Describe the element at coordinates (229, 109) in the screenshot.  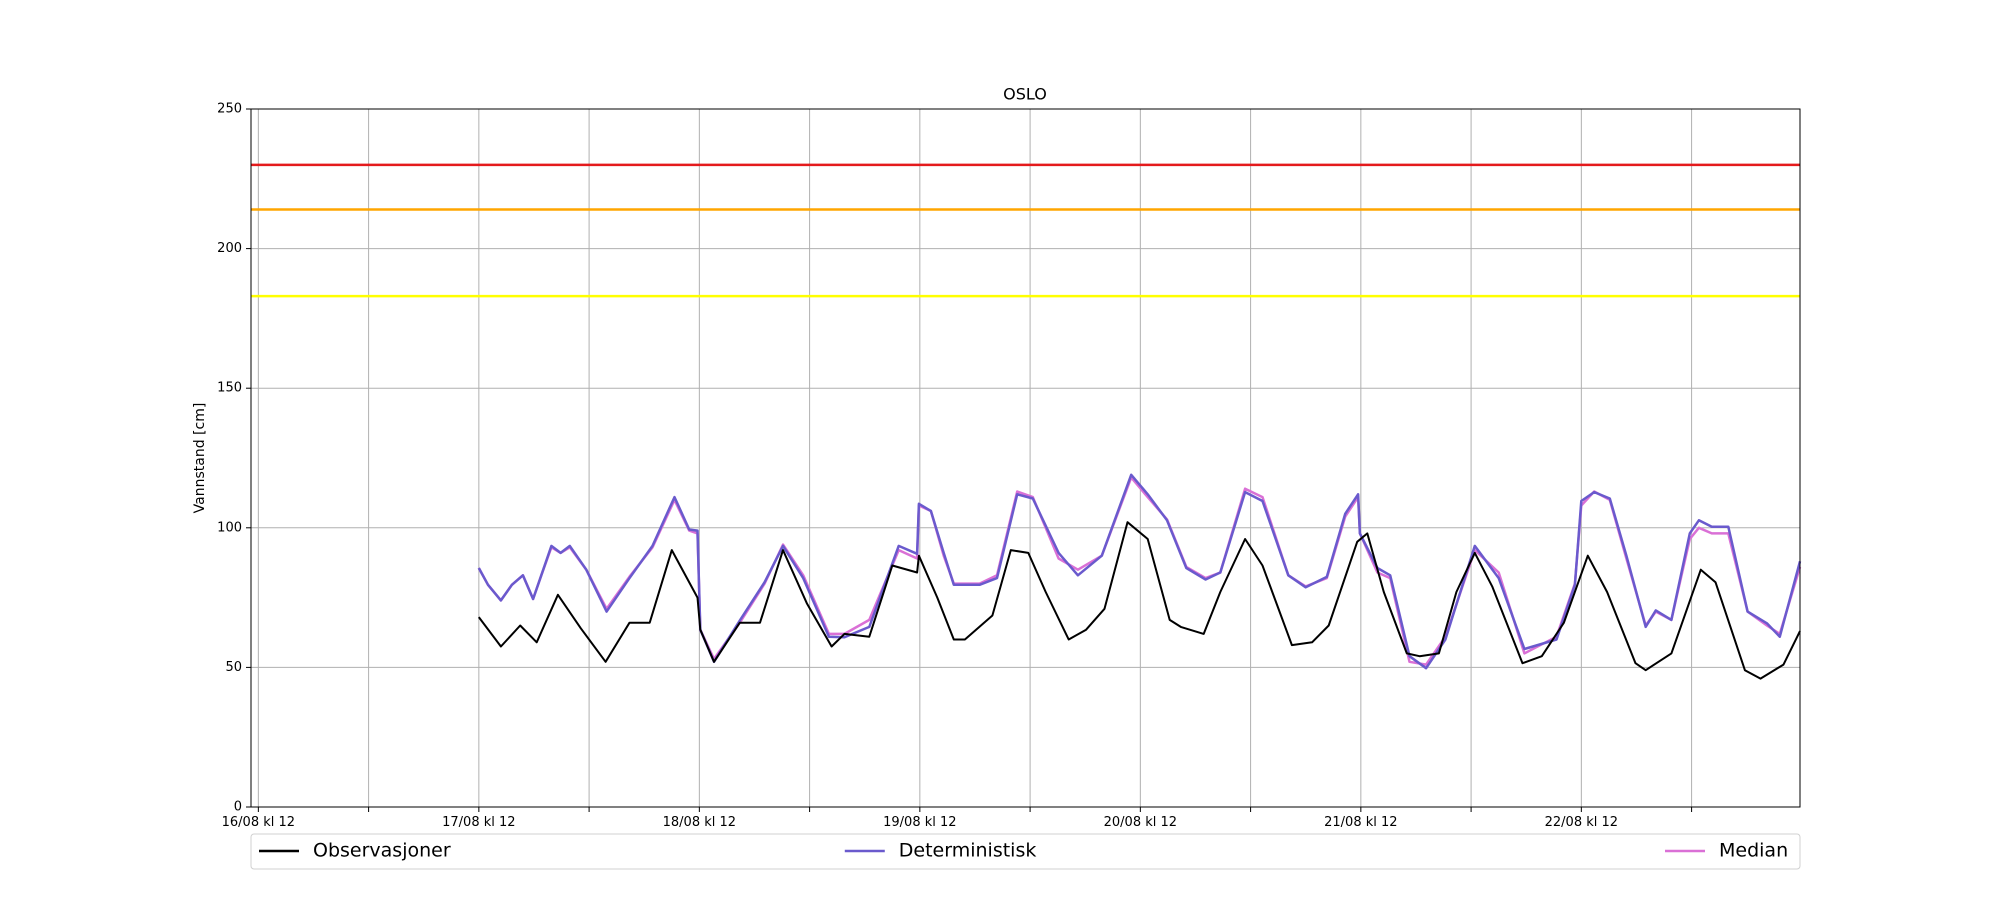
I see `y-tick-label: 250` at that location.